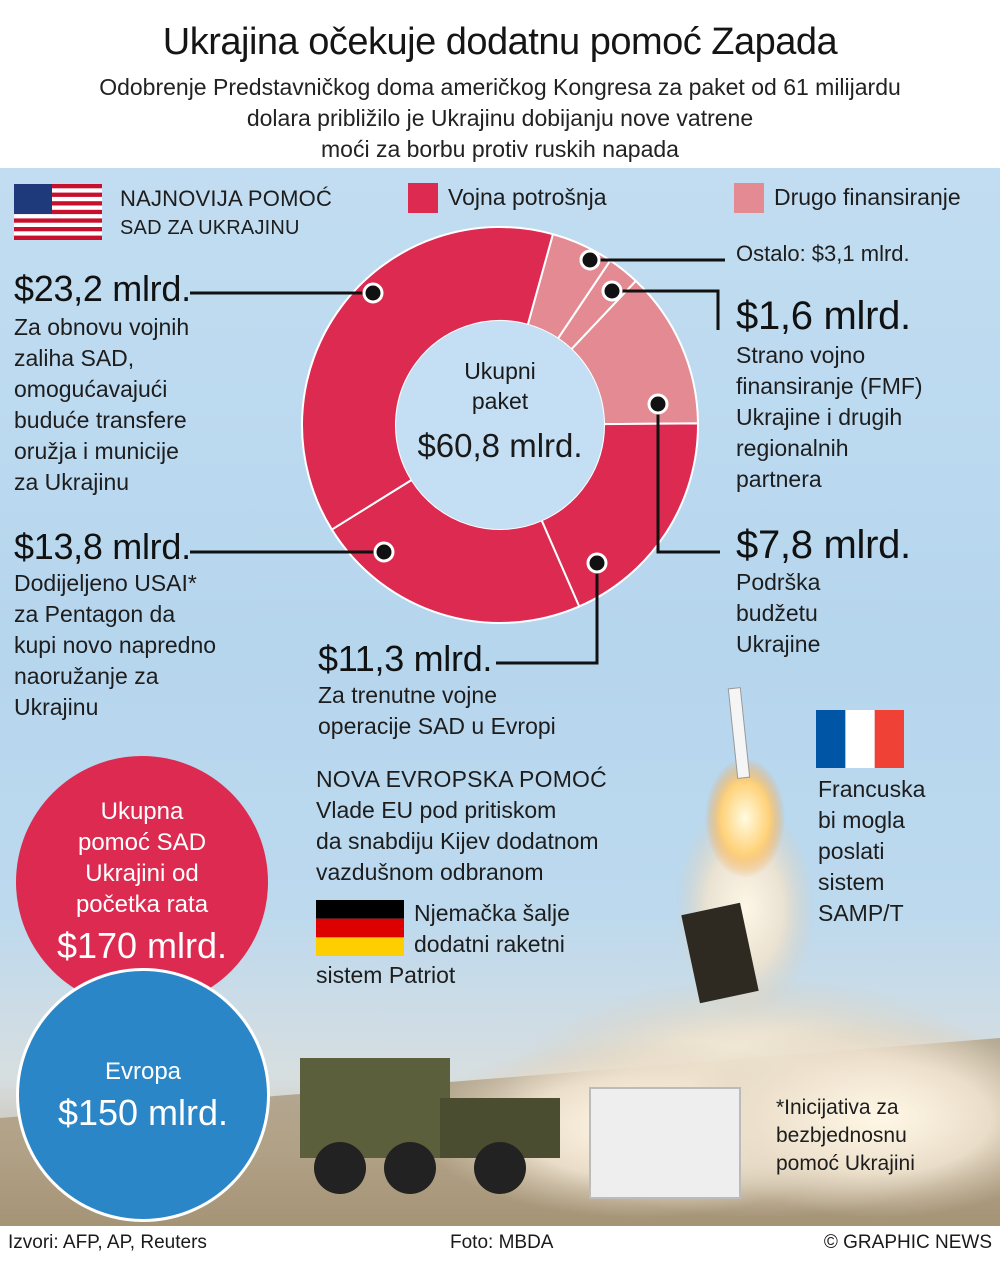 Image resolution: width=1000 pixels, height=1262 pixels. Describe the element at coordinates (74, 358) in the screenshot. I see `desc-line: zaliha SAD,` at that location.